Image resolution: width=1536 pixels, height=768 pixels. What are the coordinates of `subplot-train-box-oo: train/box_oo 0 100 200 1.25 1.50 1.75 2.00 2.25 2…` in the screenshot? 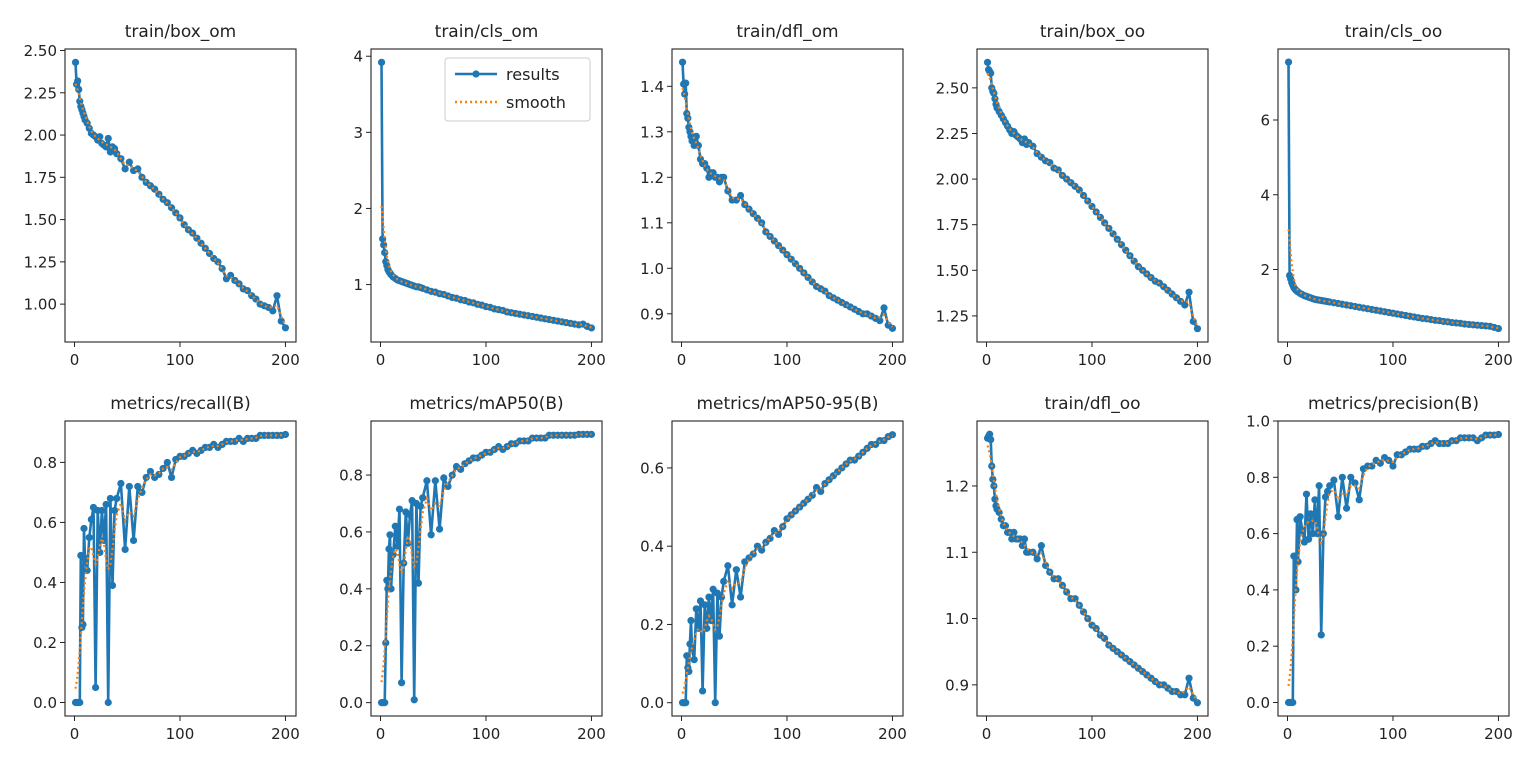 It's located at (1074, 195).